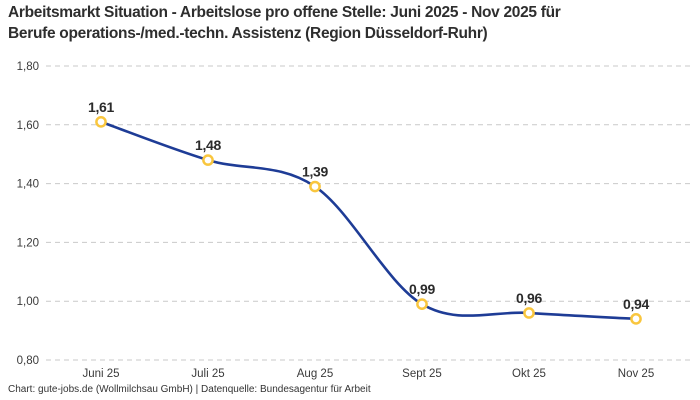  Describe the element at coordinates (315, 374) in the screenshot. I see `x-tick-label: Aug 25` at that location.